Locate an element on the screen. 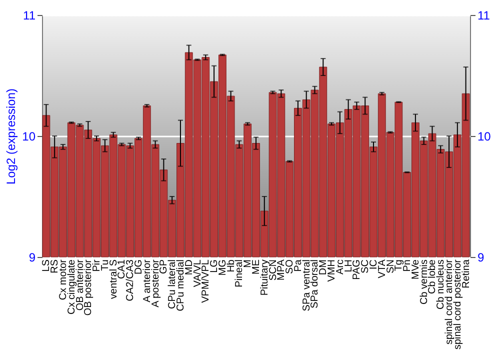  x-tick-label: CPu medial is located at coordinates (180, 286).